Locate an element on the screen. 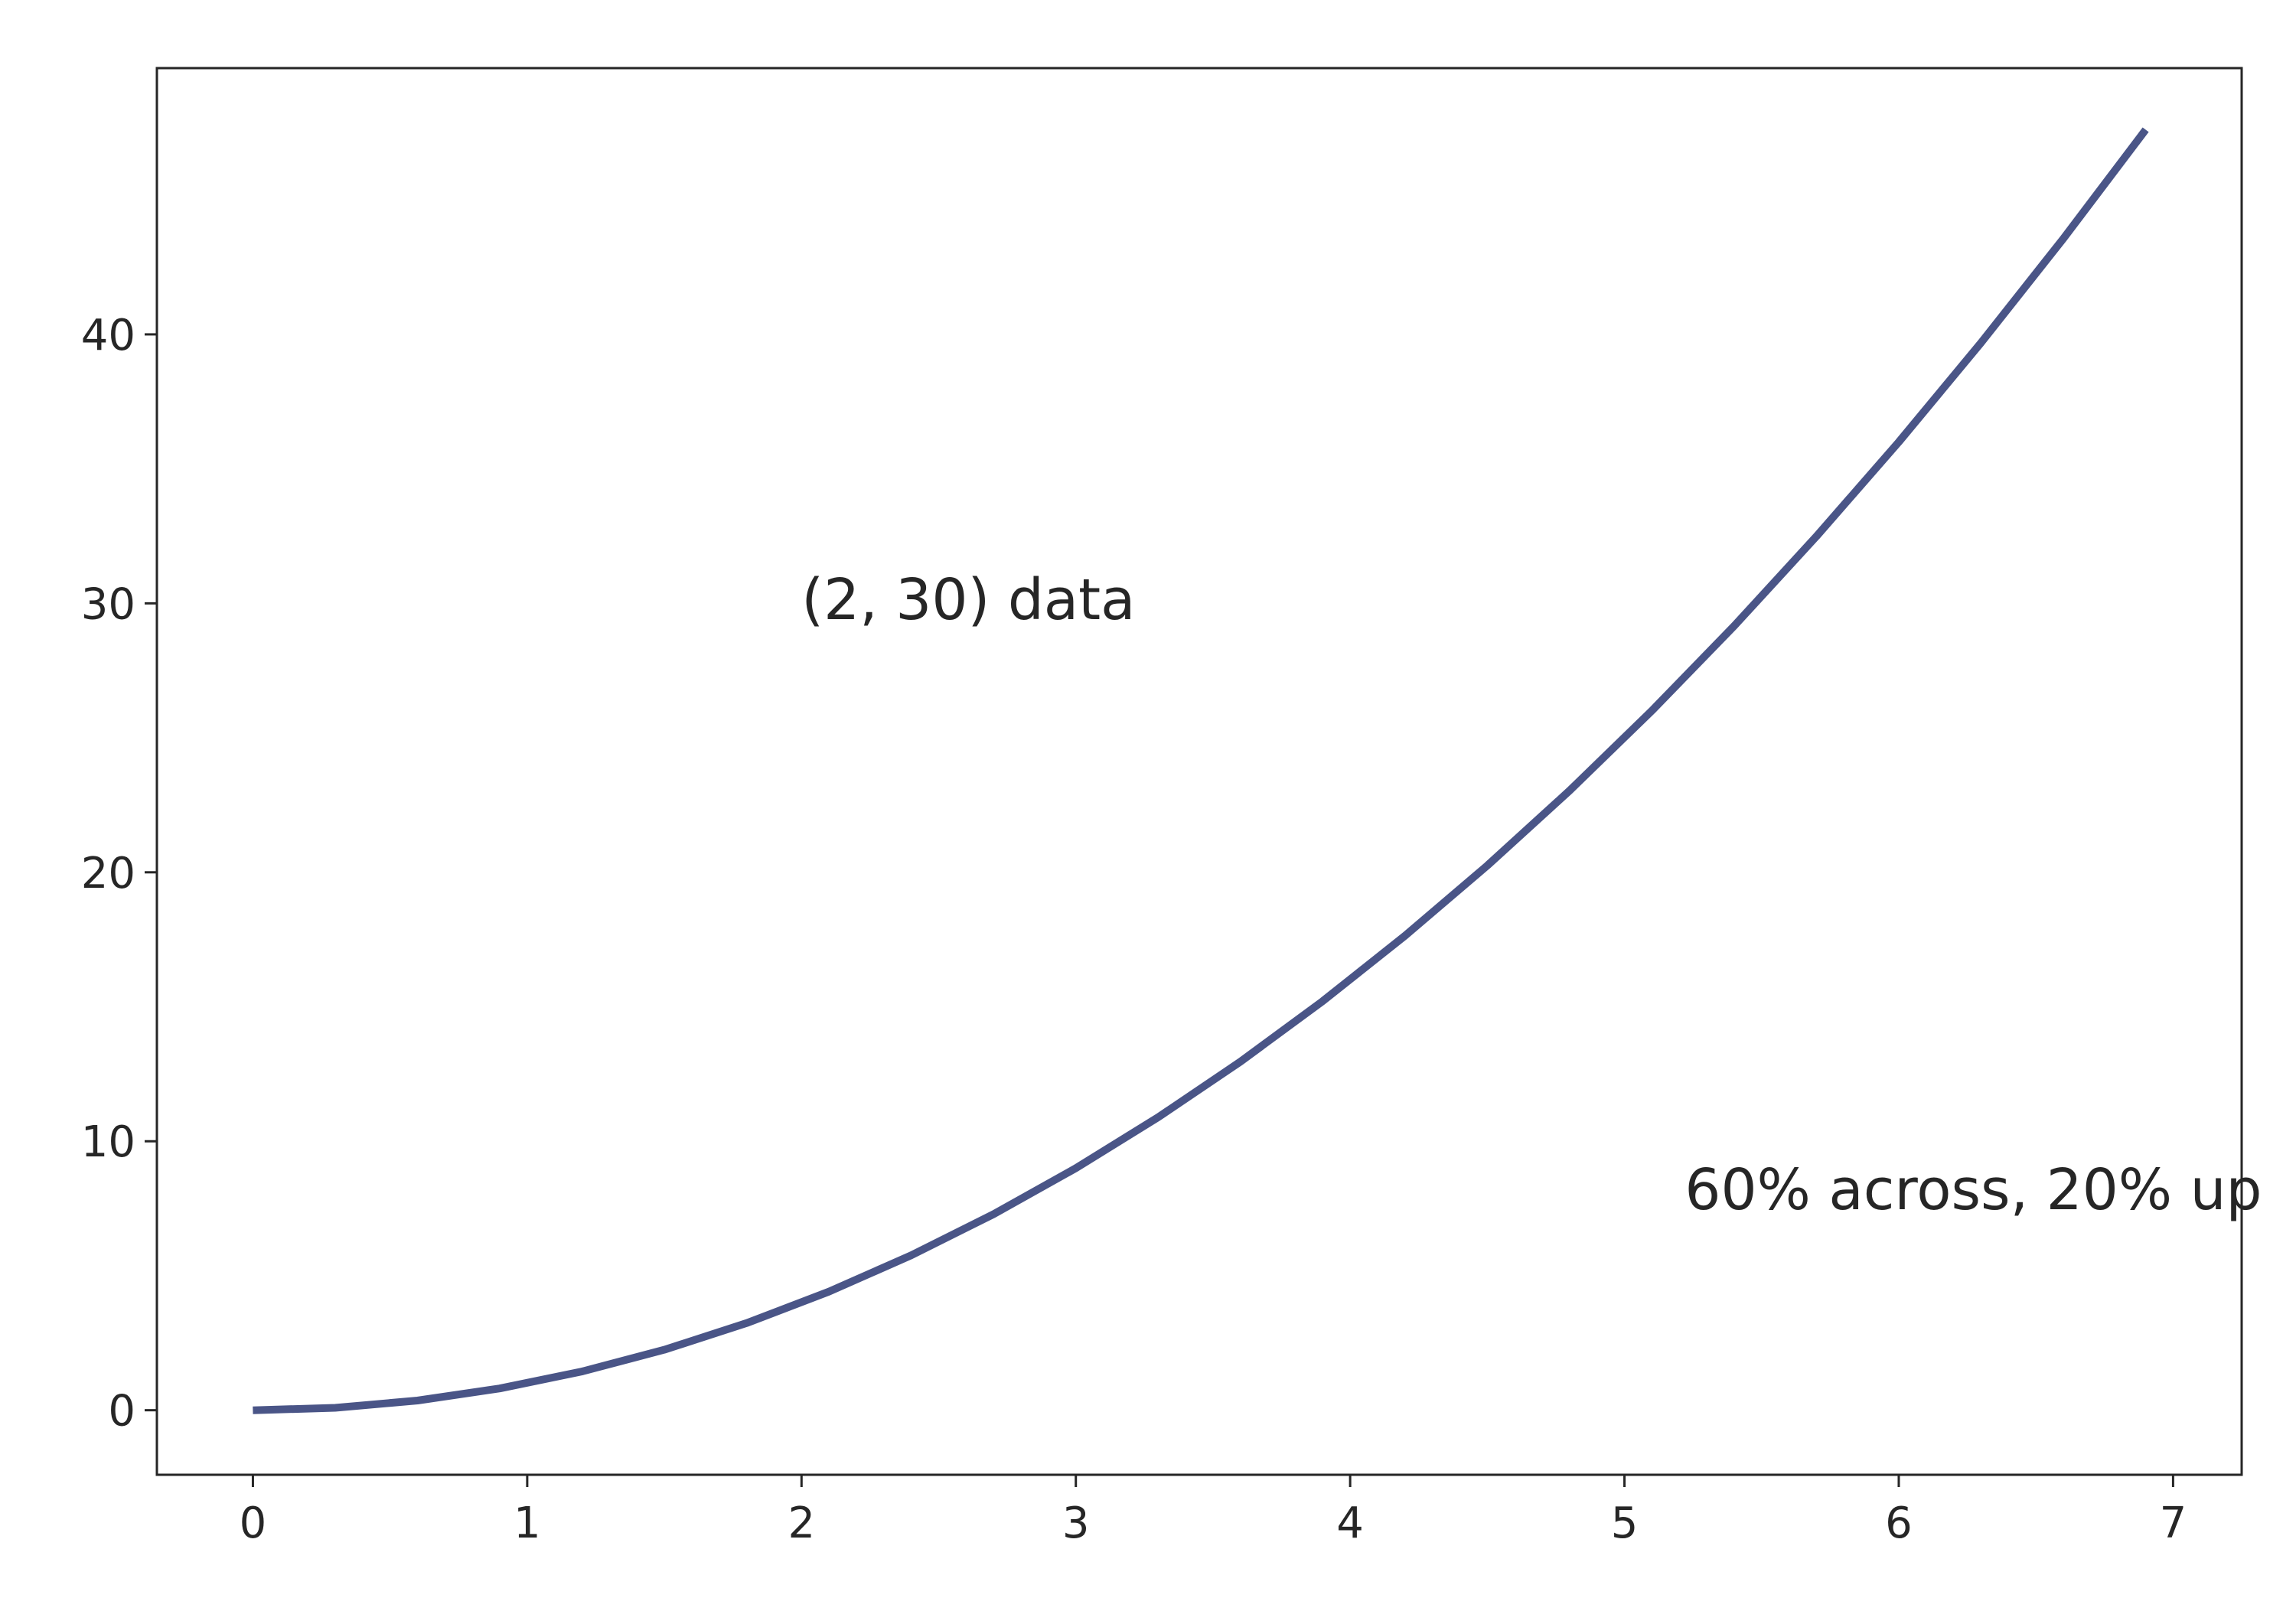 Image resolution: width=2296 pixels, height=1611 pixels. x-tick-label: 0 is located at coordinates (253, 1523).